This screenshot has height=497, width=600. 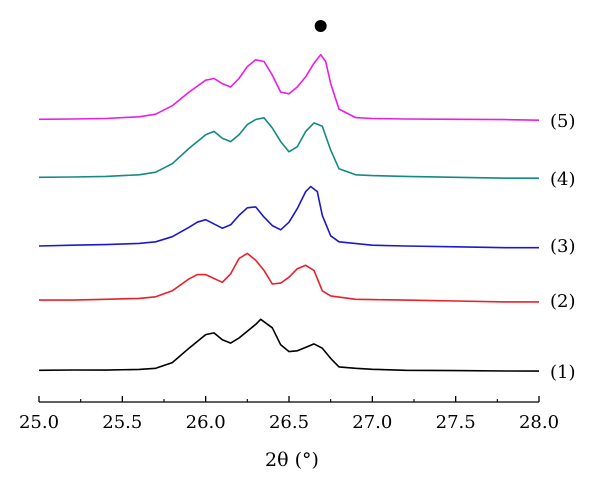 What do you see at coordinates (563, 372) in the screenshot?
I see `series-label-1: (1)` at bounding box center [563, 372].